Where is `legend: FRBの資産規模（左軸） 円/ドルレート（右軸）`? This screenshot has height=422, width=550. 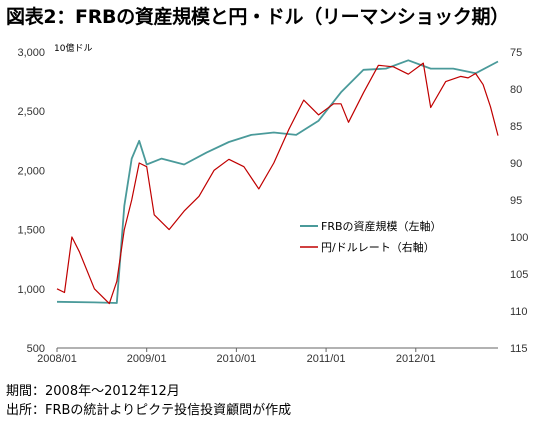
legend: FRBの資産規模（左軸） 円/ドルレート（右軸） is located at coordinates (371, 236).